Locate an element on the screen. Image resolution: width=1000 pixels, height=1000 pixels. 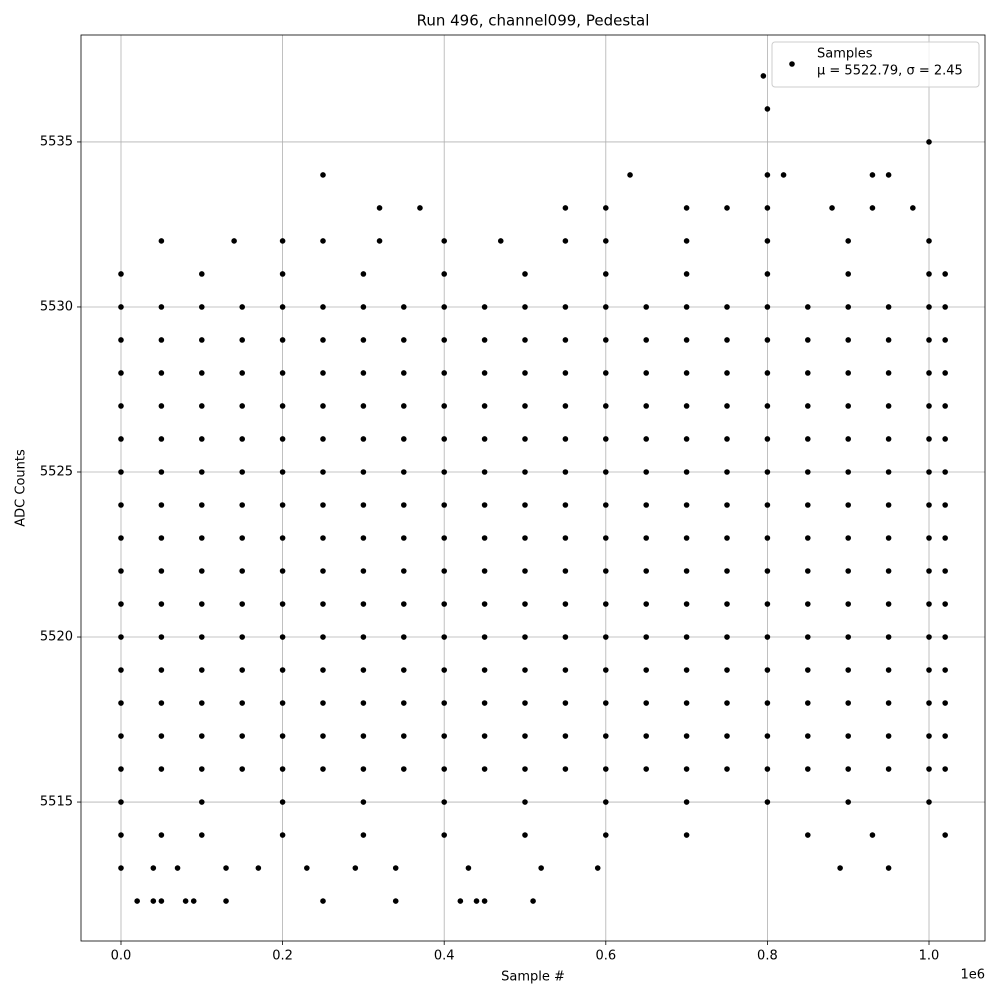
x-tick-label: 1.0 is located at coordinates (929, 956).